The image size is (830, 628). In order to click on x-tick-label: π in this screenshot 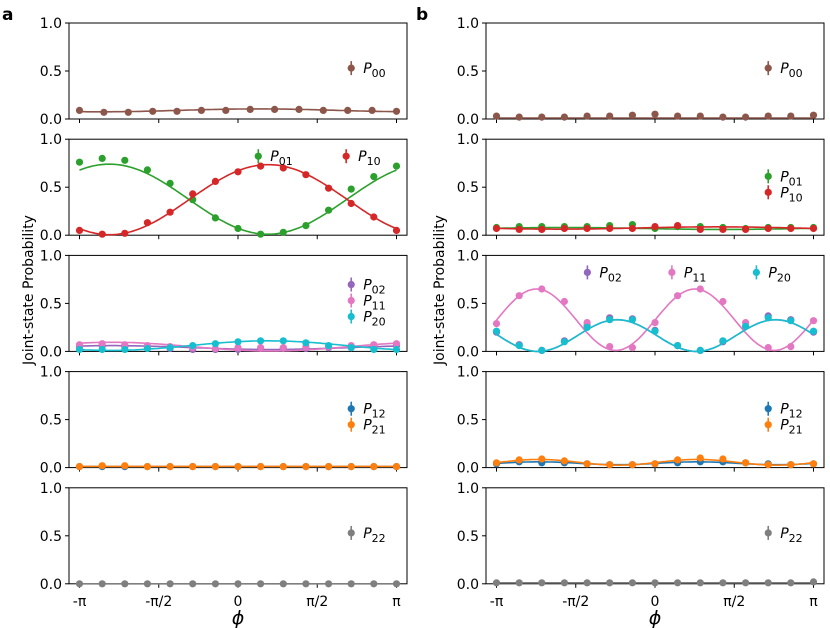, I will do `click(813, 602)`.